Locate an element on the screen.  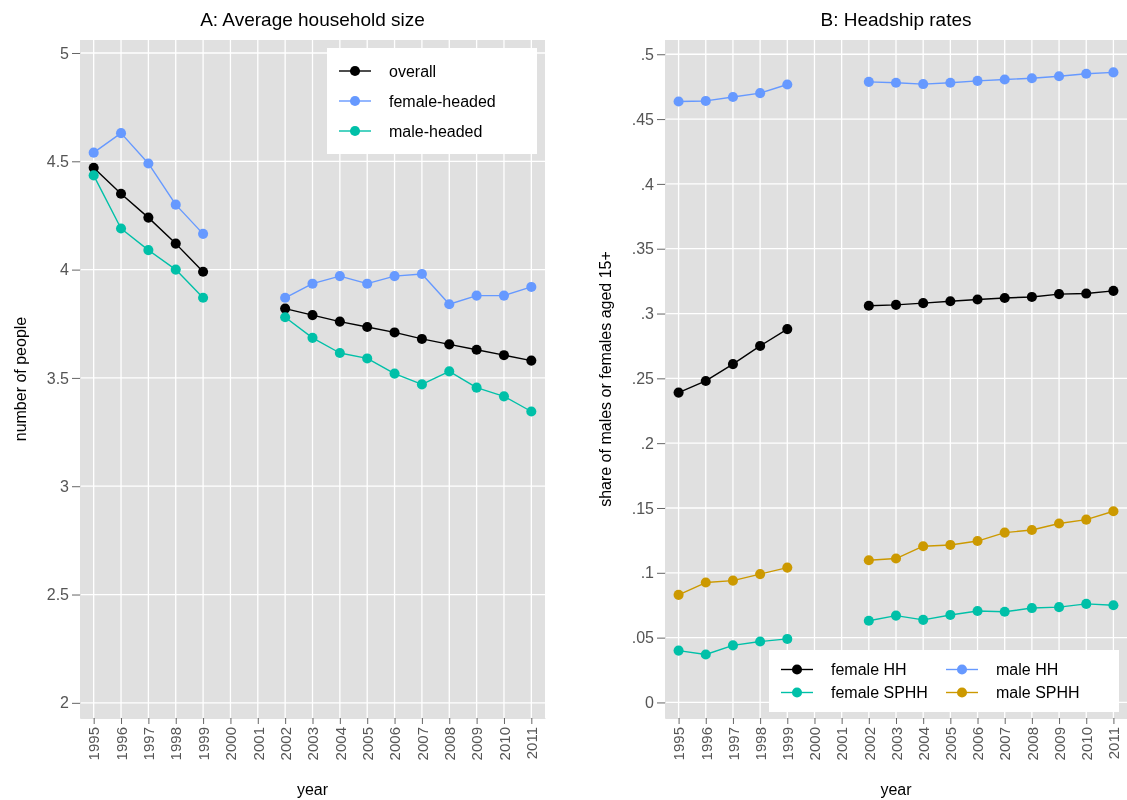
y-axis-title: number of people is located at coordinates (20, 379).